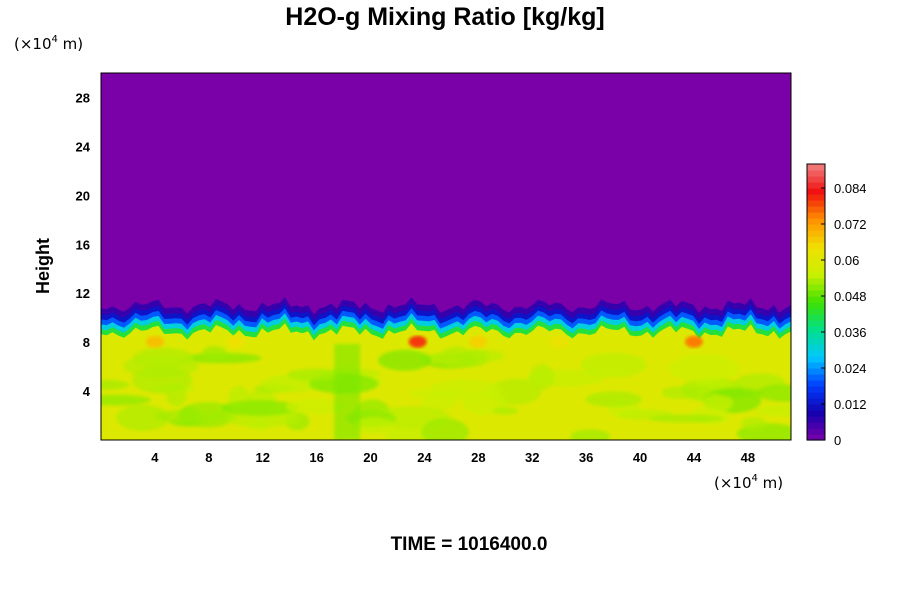 This screenshot has width=900, height=600. What do you see at coordinates (347, 391) in the screenshot?
I see `field-plume` at bounding box center [347, 391].